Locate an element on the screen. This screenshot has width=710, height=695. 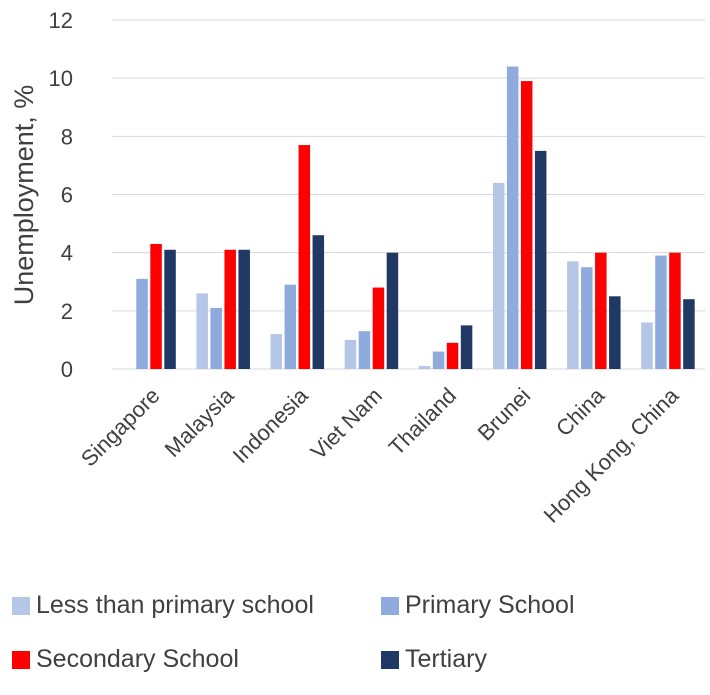
y-tick-label: 0 is located at coordinates (67, 369).